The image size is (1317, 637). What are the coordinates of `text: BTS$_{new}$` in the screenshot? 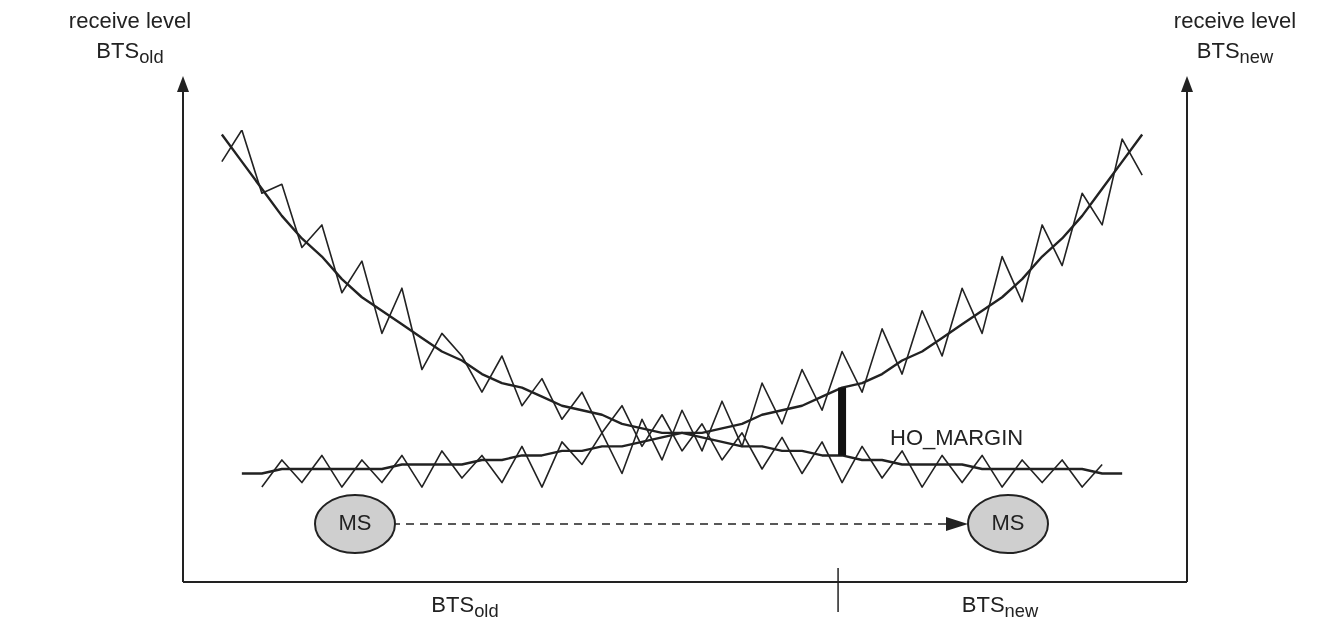 It's located at (1000, 607).